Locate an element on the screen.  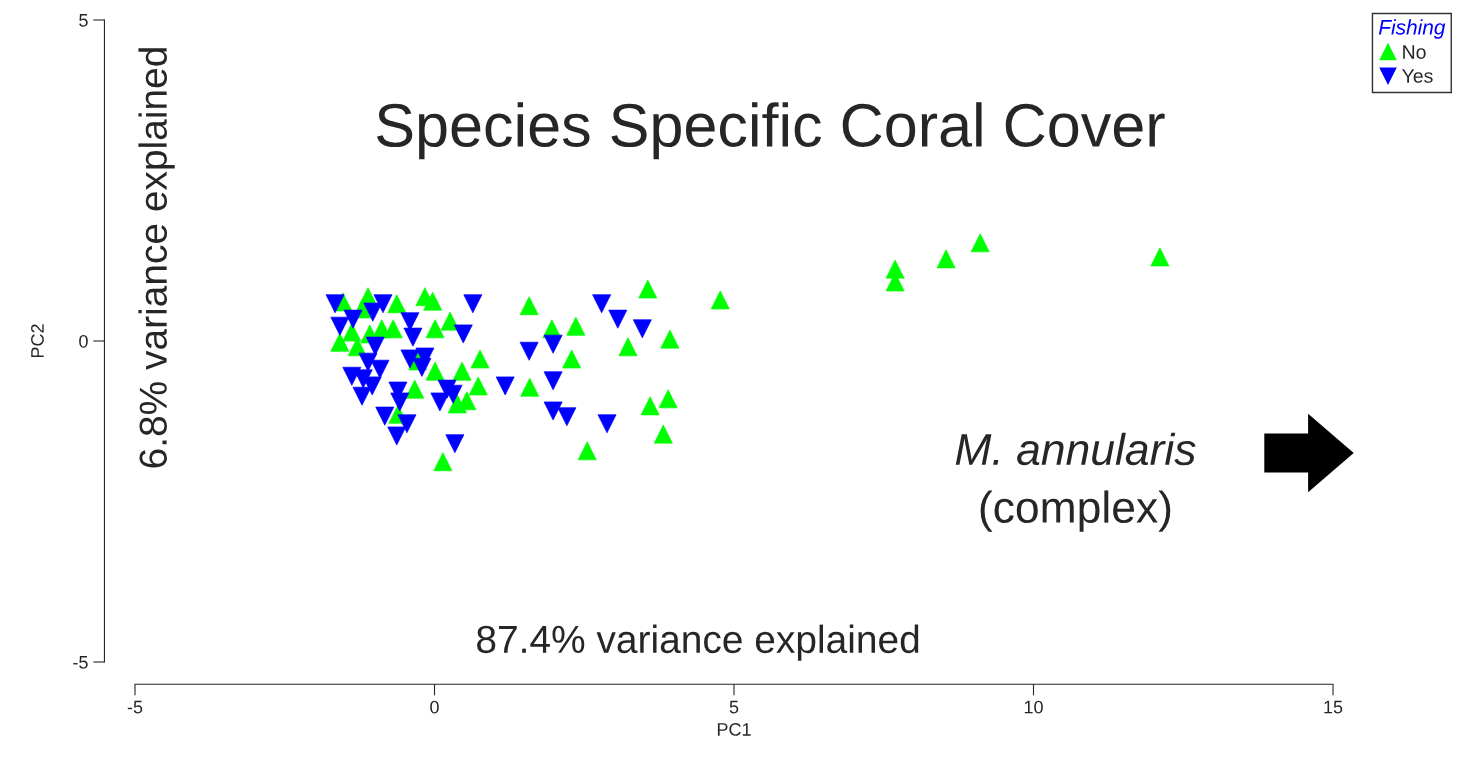
y-tick-label: 0 is located at coordinates (83, 341).